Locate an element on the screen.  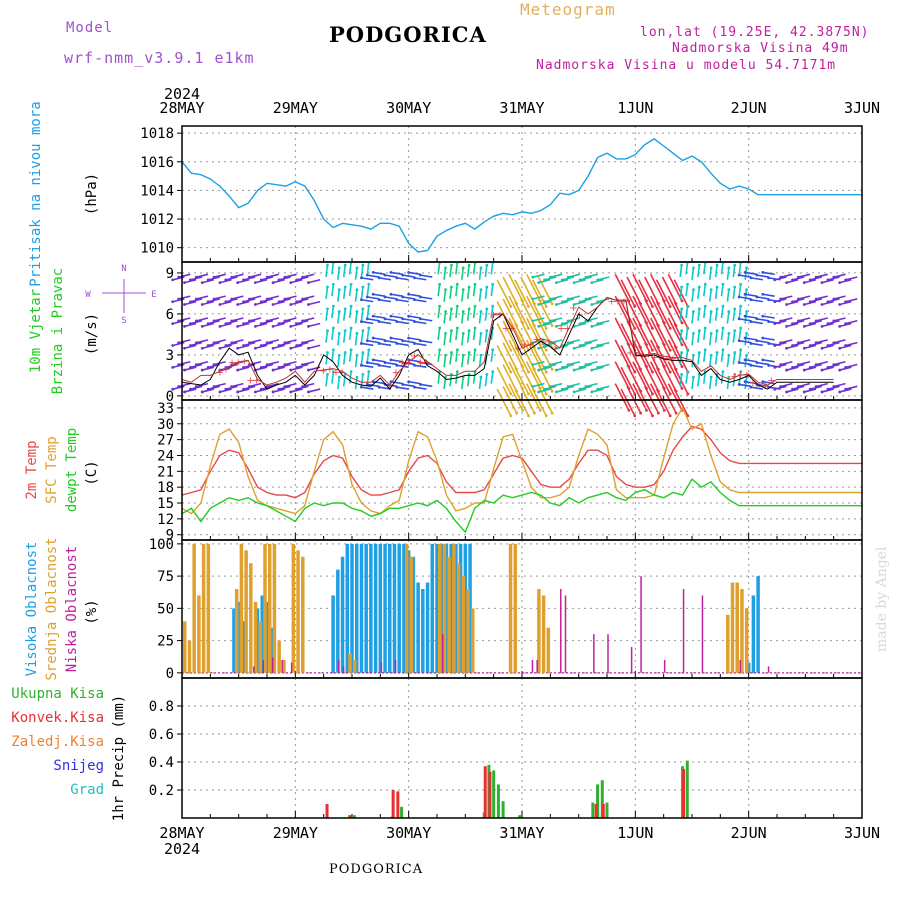
x-tick-label-top: 31MAY is located at coordinates (521, 108).